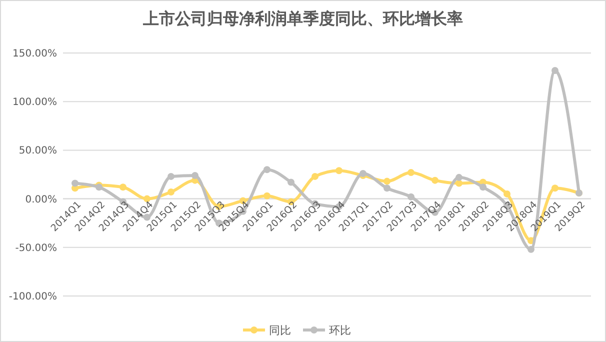 The height and width of the screenshot is (342, 606). What do you see at coordinates (41, 200) in the screenshot?
I see `y-tick-label: 0.00%` at bounding box center [41, 200].